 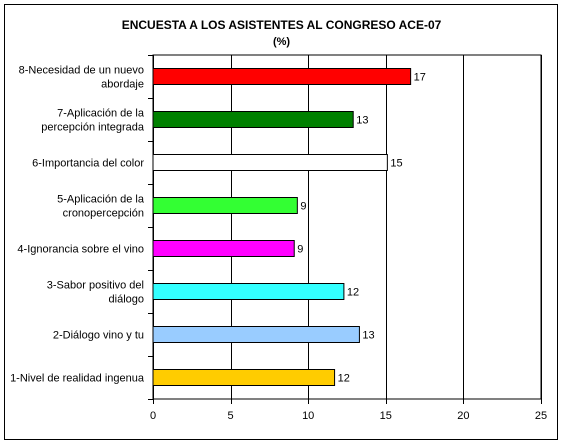 What do you see at coordinates (281, 42) in the screenshot?
I see `chart-subtitle: (%)` at bounding box center [281, 42].